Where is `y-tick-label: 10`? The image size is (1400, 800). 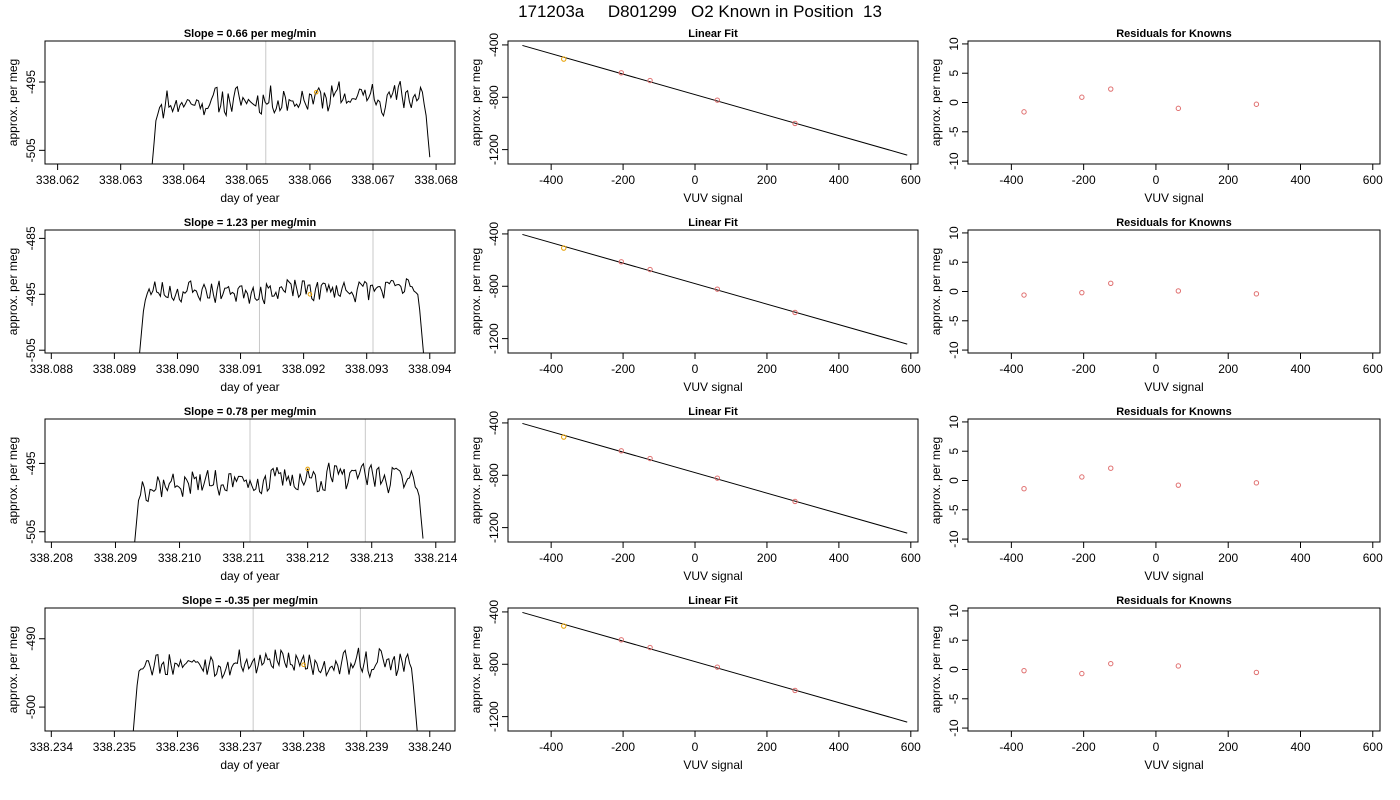
y-tick-label: 10 is located at coordinates (954, 233).